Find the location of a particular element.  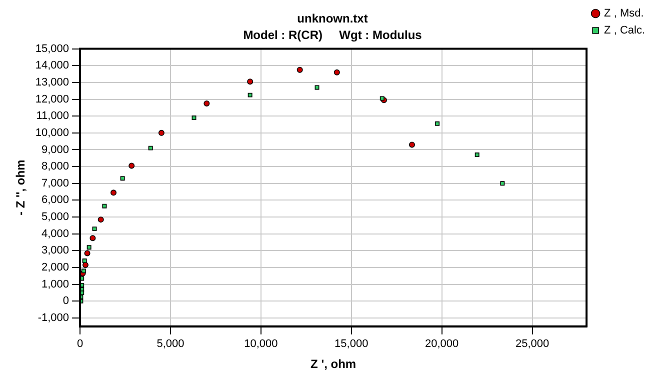

y-tick-label: 7,000 is located at coordinates (56, 183).